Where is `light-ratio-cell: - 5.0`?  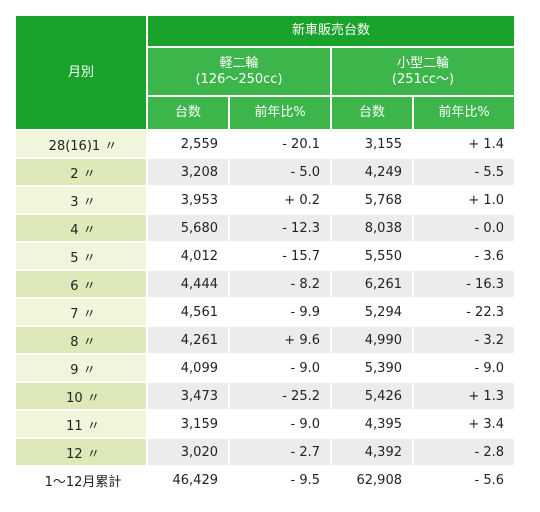
light-ratio-cell: - 5.0 is located at coordinates (281, 173).